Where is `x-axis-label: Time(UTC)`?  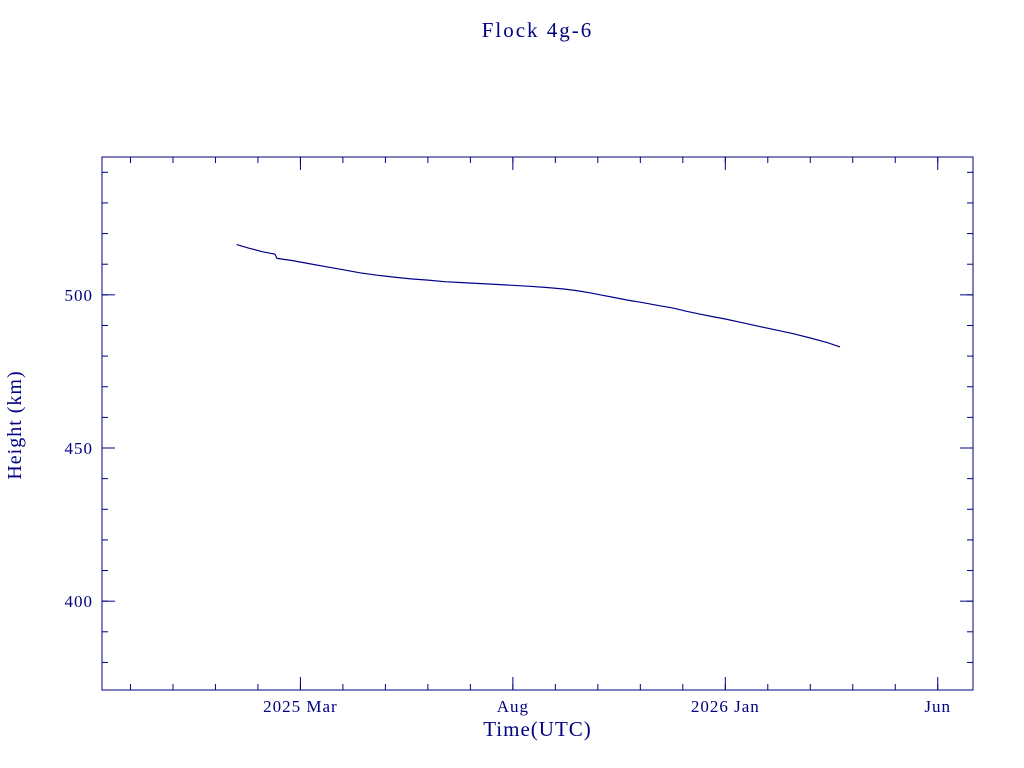
x-axis-label: Time(UTC) is located at coordinates (537, 729).